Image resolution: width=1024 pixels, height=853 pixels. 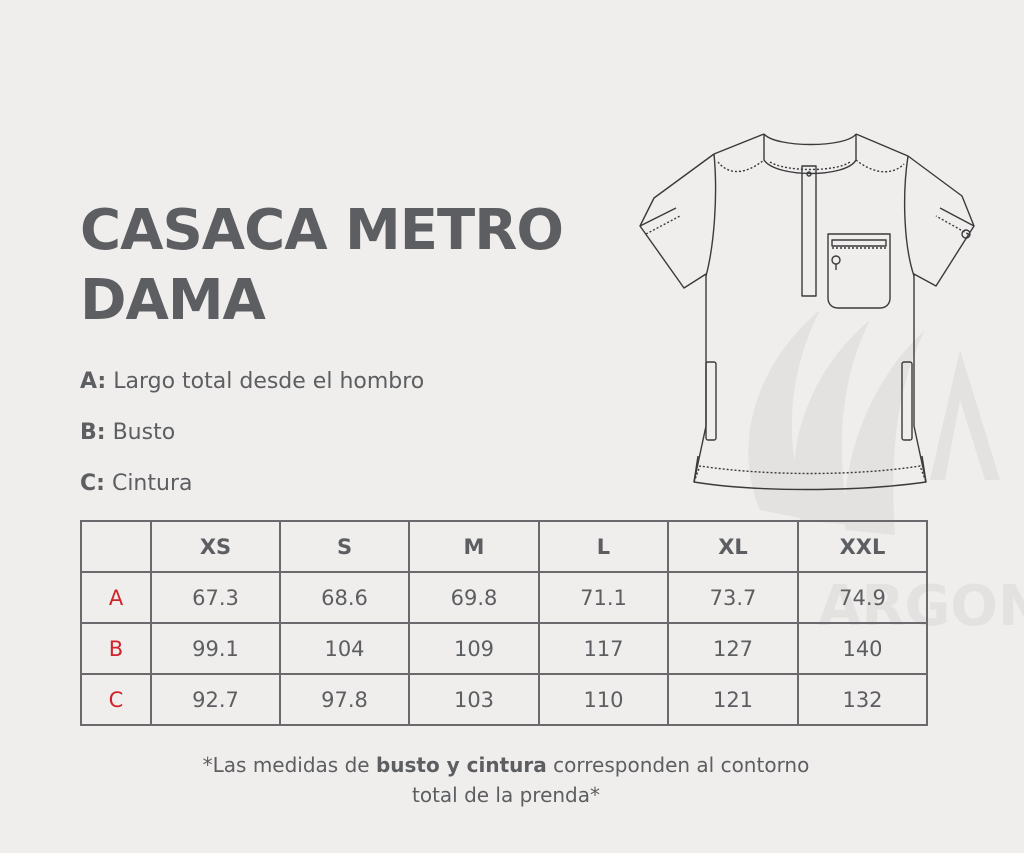 I want to click on legend-item-a: A: Largo total desde el hombro, so click(x=252, y=381).